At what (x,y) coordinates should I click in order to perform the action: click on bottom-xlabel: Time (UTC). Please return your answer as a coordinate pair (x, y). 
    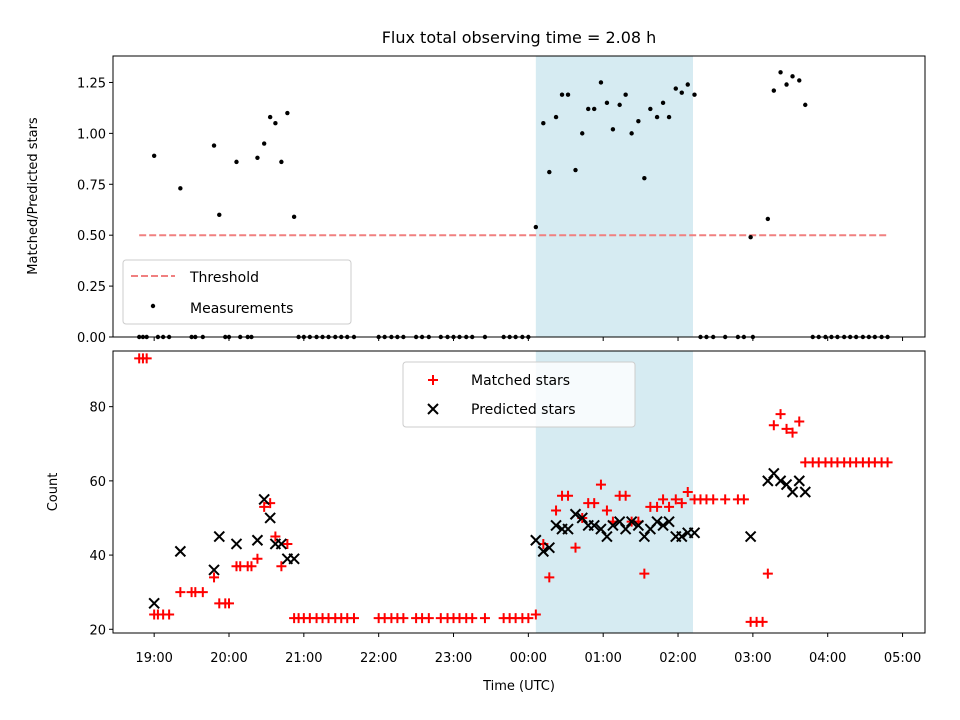
    Looking at the image, I should click on (518, 686).